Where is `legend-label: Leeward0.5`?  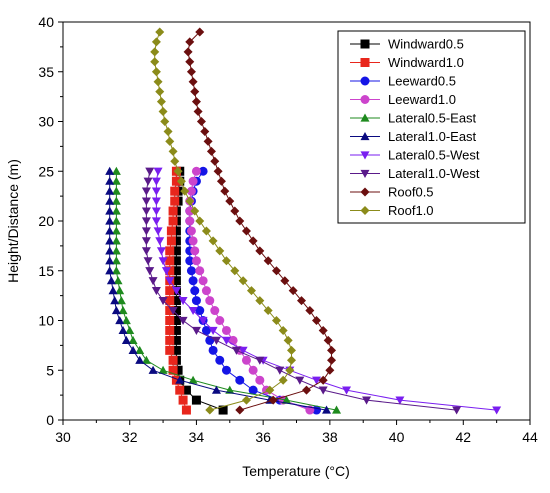
legend-label: Leeward0.5 is located at coordinates (422, 81).